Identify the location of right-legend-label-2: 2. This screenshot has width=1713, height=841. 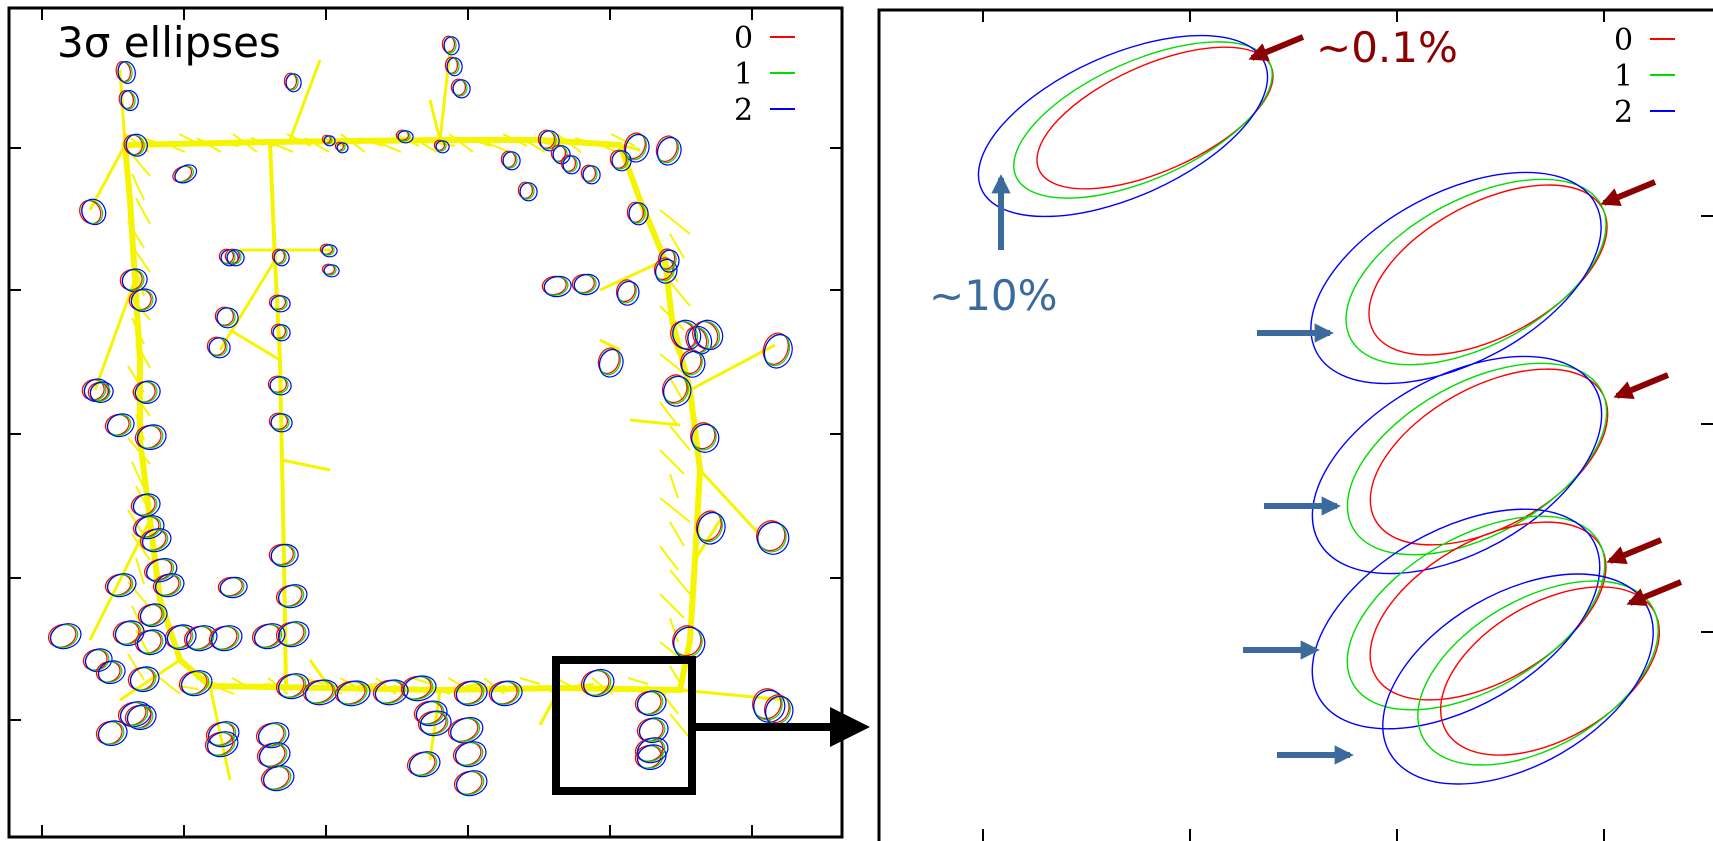
(1623, 112).